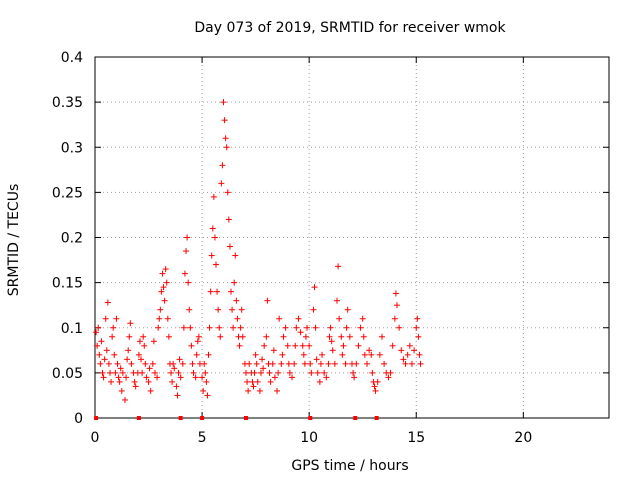 The width and height of the screenshot is (640, 480). I want to click on y-tick-label: 0.2, so click(72, 239).